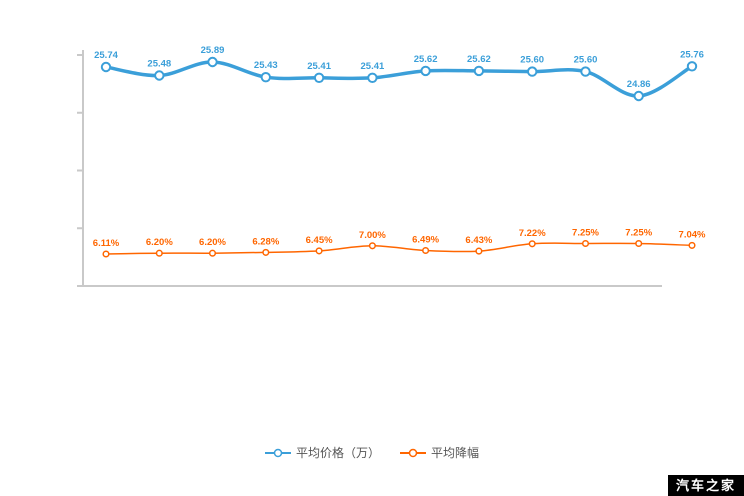 Image resolution: width=744 pixels, height=496 pixels. I want to click on data-label: 7.00%, so click(372, 235).